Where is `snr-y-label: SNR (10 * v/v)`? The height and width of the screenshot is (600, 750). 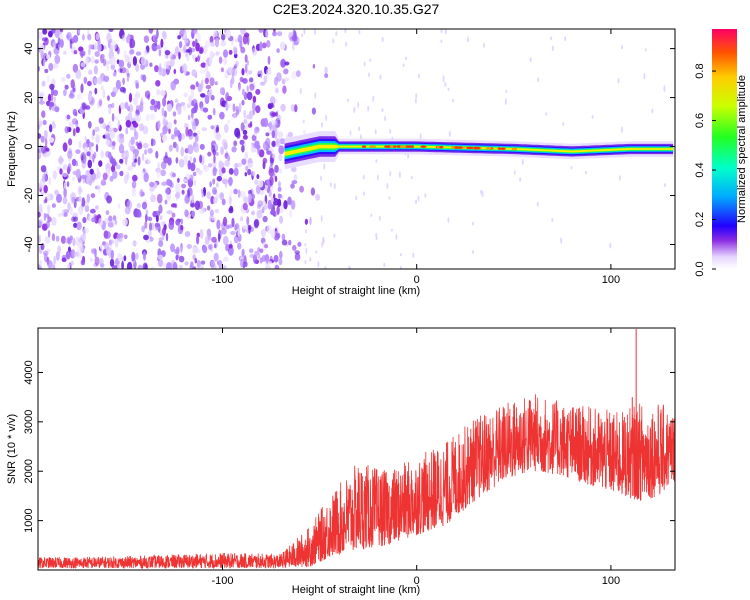
snr-y-label: SNR (10 * v/v) is located at coordinates (12, 449).